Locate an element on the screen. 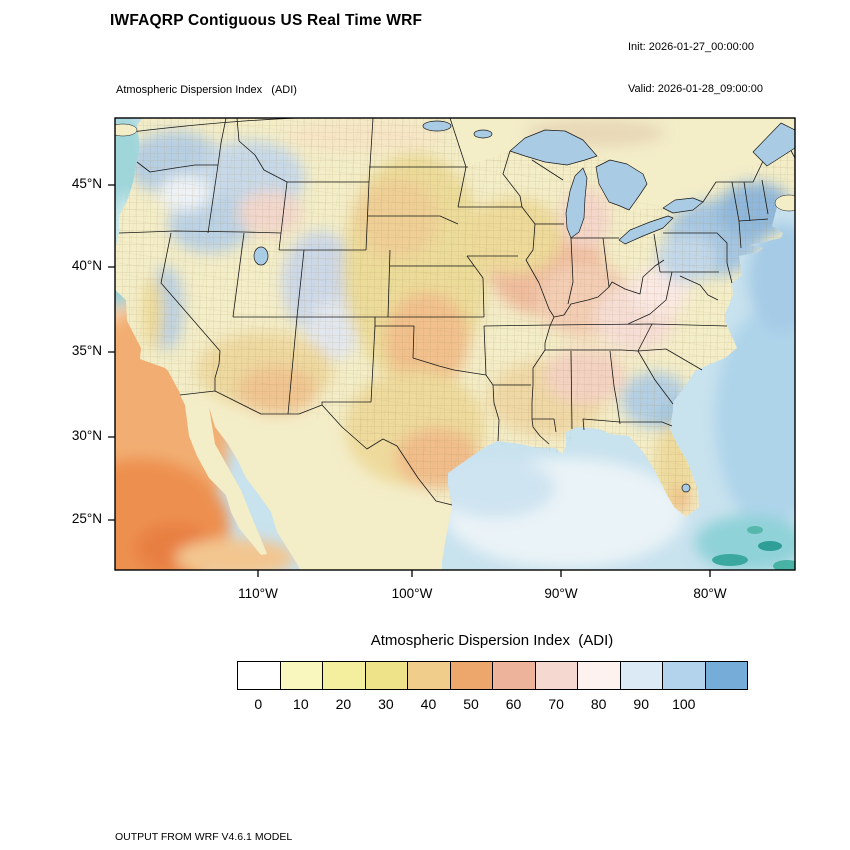  lon-tick-label: 110°W is located at coordinates (258, 593).